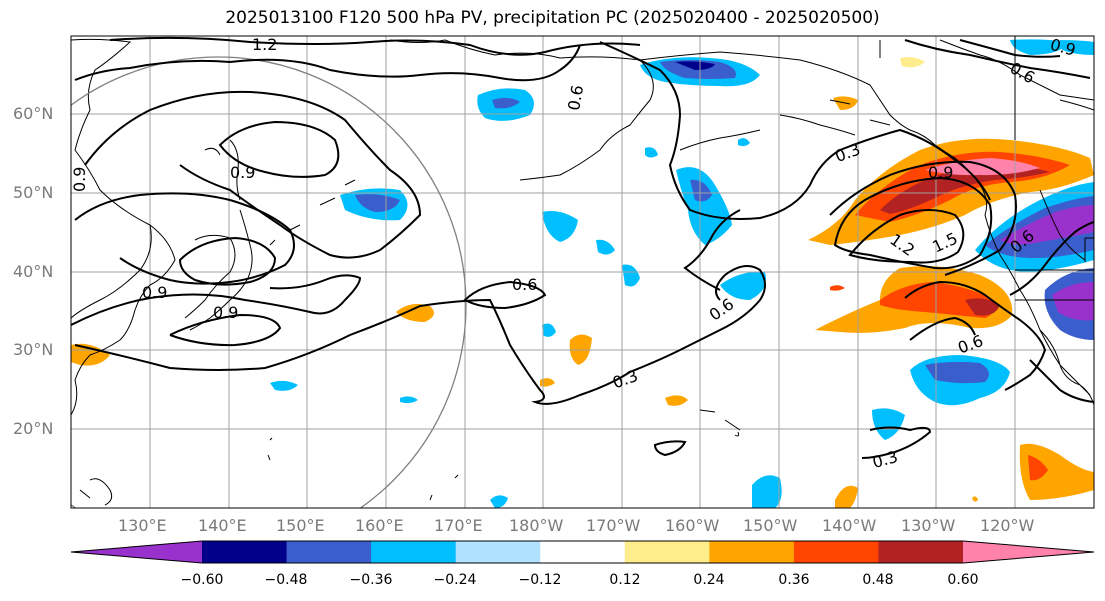 Image resolution: width=1105 pixels, height=601 pixels. Describe the element at coordinates (142, 525) in the screenshot. I see `lon-label-130e: 130°E` at that location.